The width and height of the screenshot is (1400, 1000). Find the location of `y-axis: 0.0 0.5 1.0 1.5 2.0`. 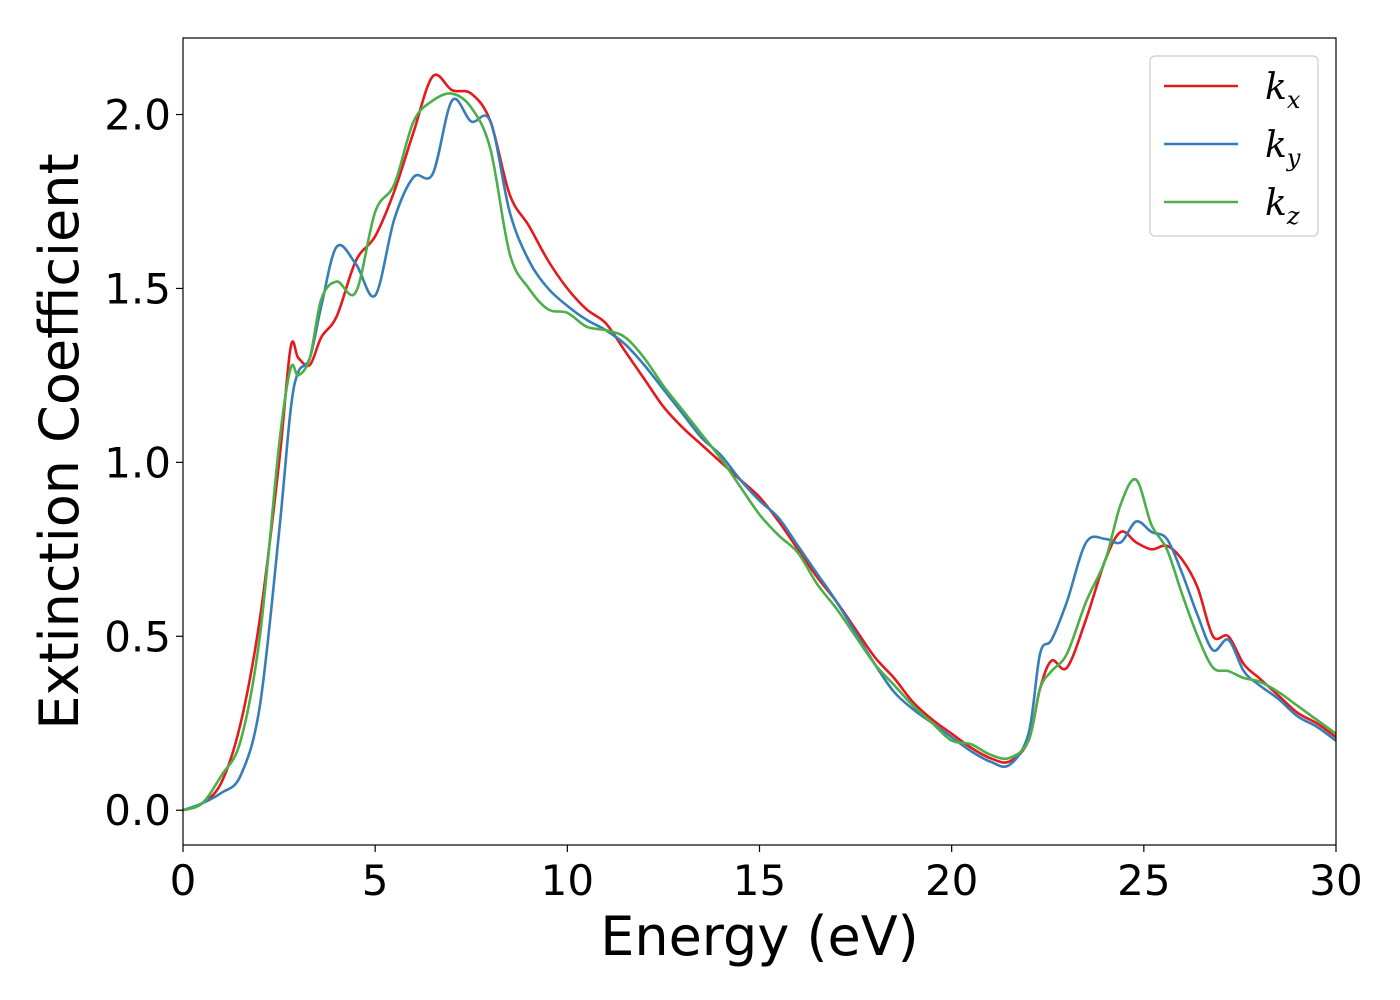

y-axis: 0.0 0.5 1.0 1.5 2.0 is located at coordinates (143, 463).